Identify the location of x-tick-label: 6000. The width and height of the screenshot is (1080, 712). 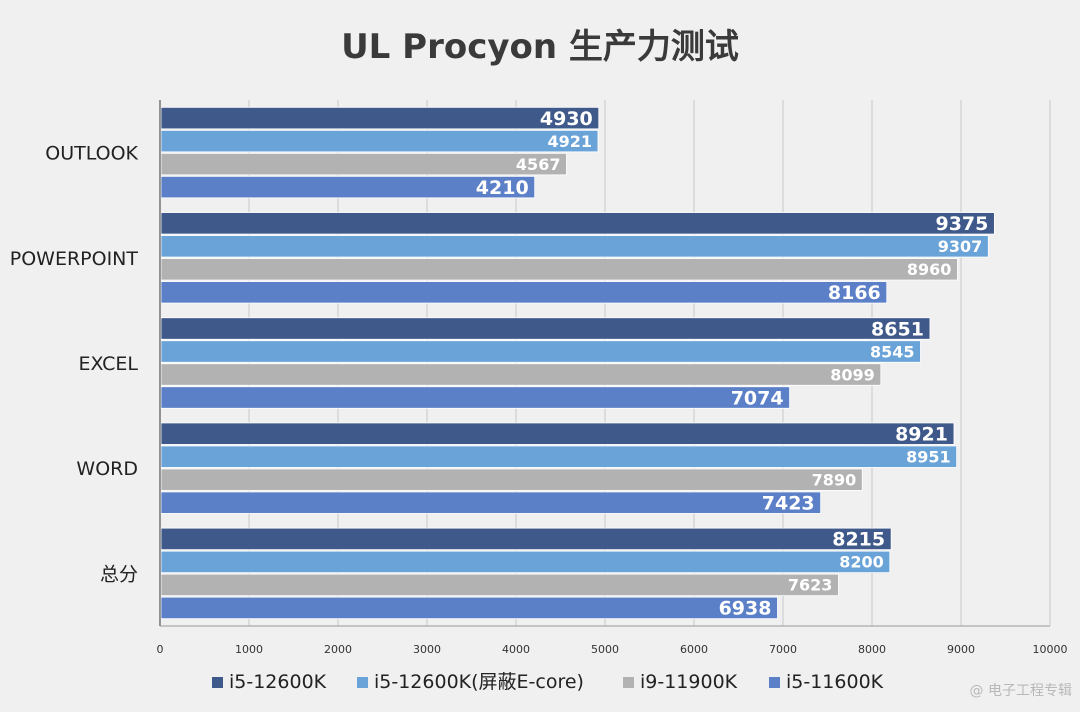
(694, 649).